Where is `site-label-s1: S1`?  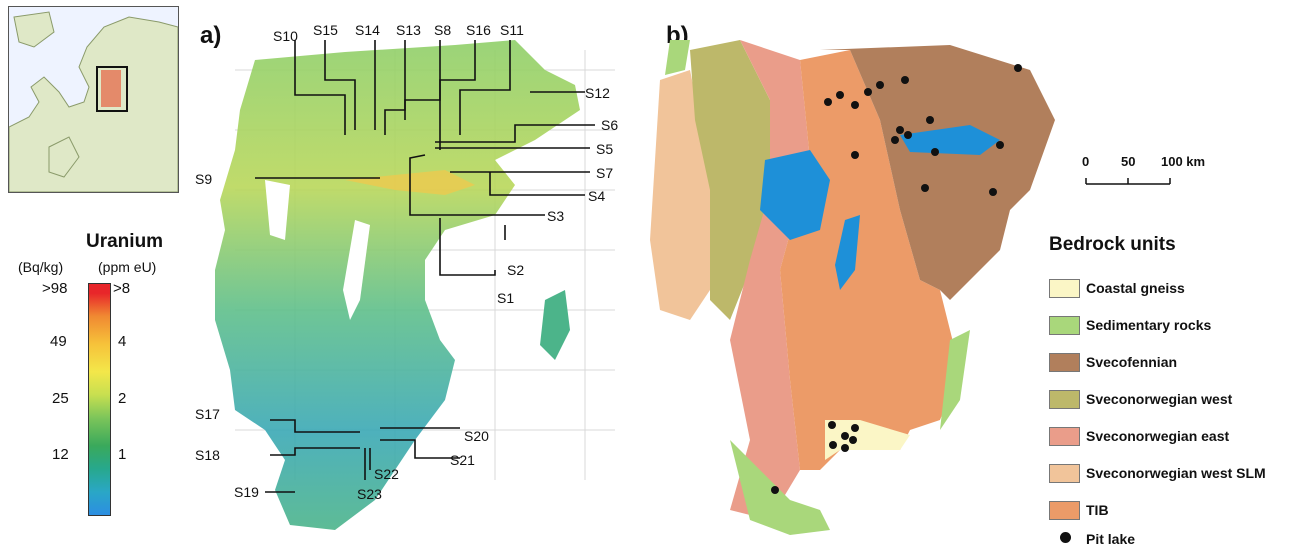
site-label-s1: S1 is located at coordinates (506, 298).